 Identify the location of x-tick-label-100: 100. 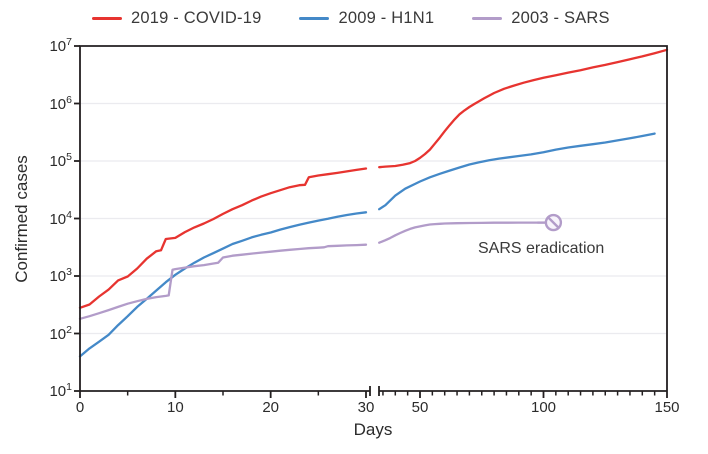
(543, 407).